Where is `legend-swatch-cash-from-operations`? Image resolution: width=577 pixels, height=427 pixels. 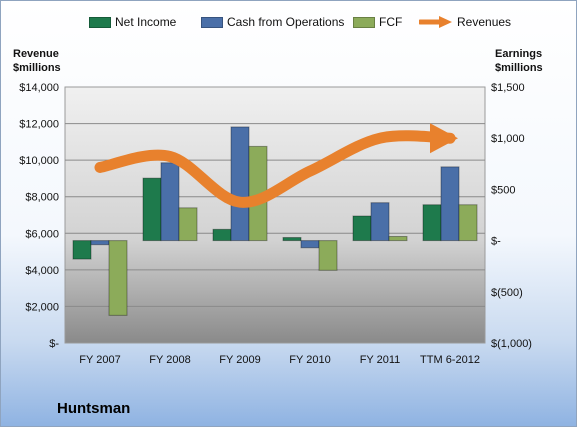 legend-swatch-cash-from-operations is located at coordinates (212, 22).